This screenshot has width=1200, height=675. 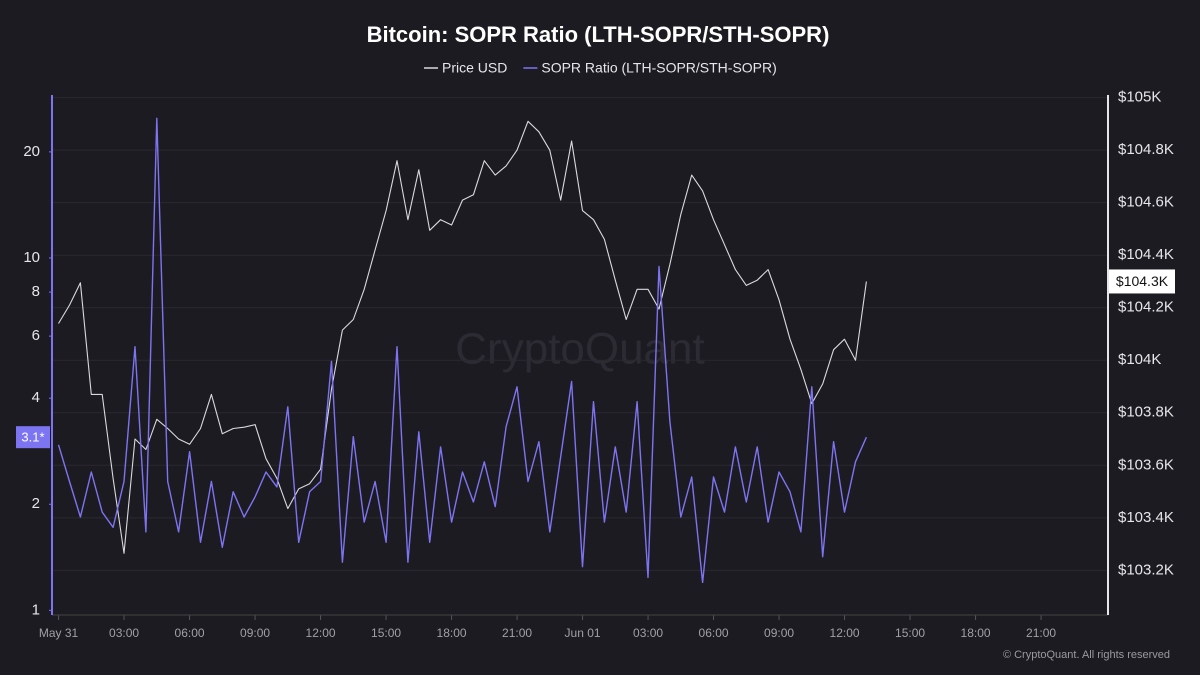 I want to click on y2-tick-label: $104.4K, so click(x=1146, y=254).